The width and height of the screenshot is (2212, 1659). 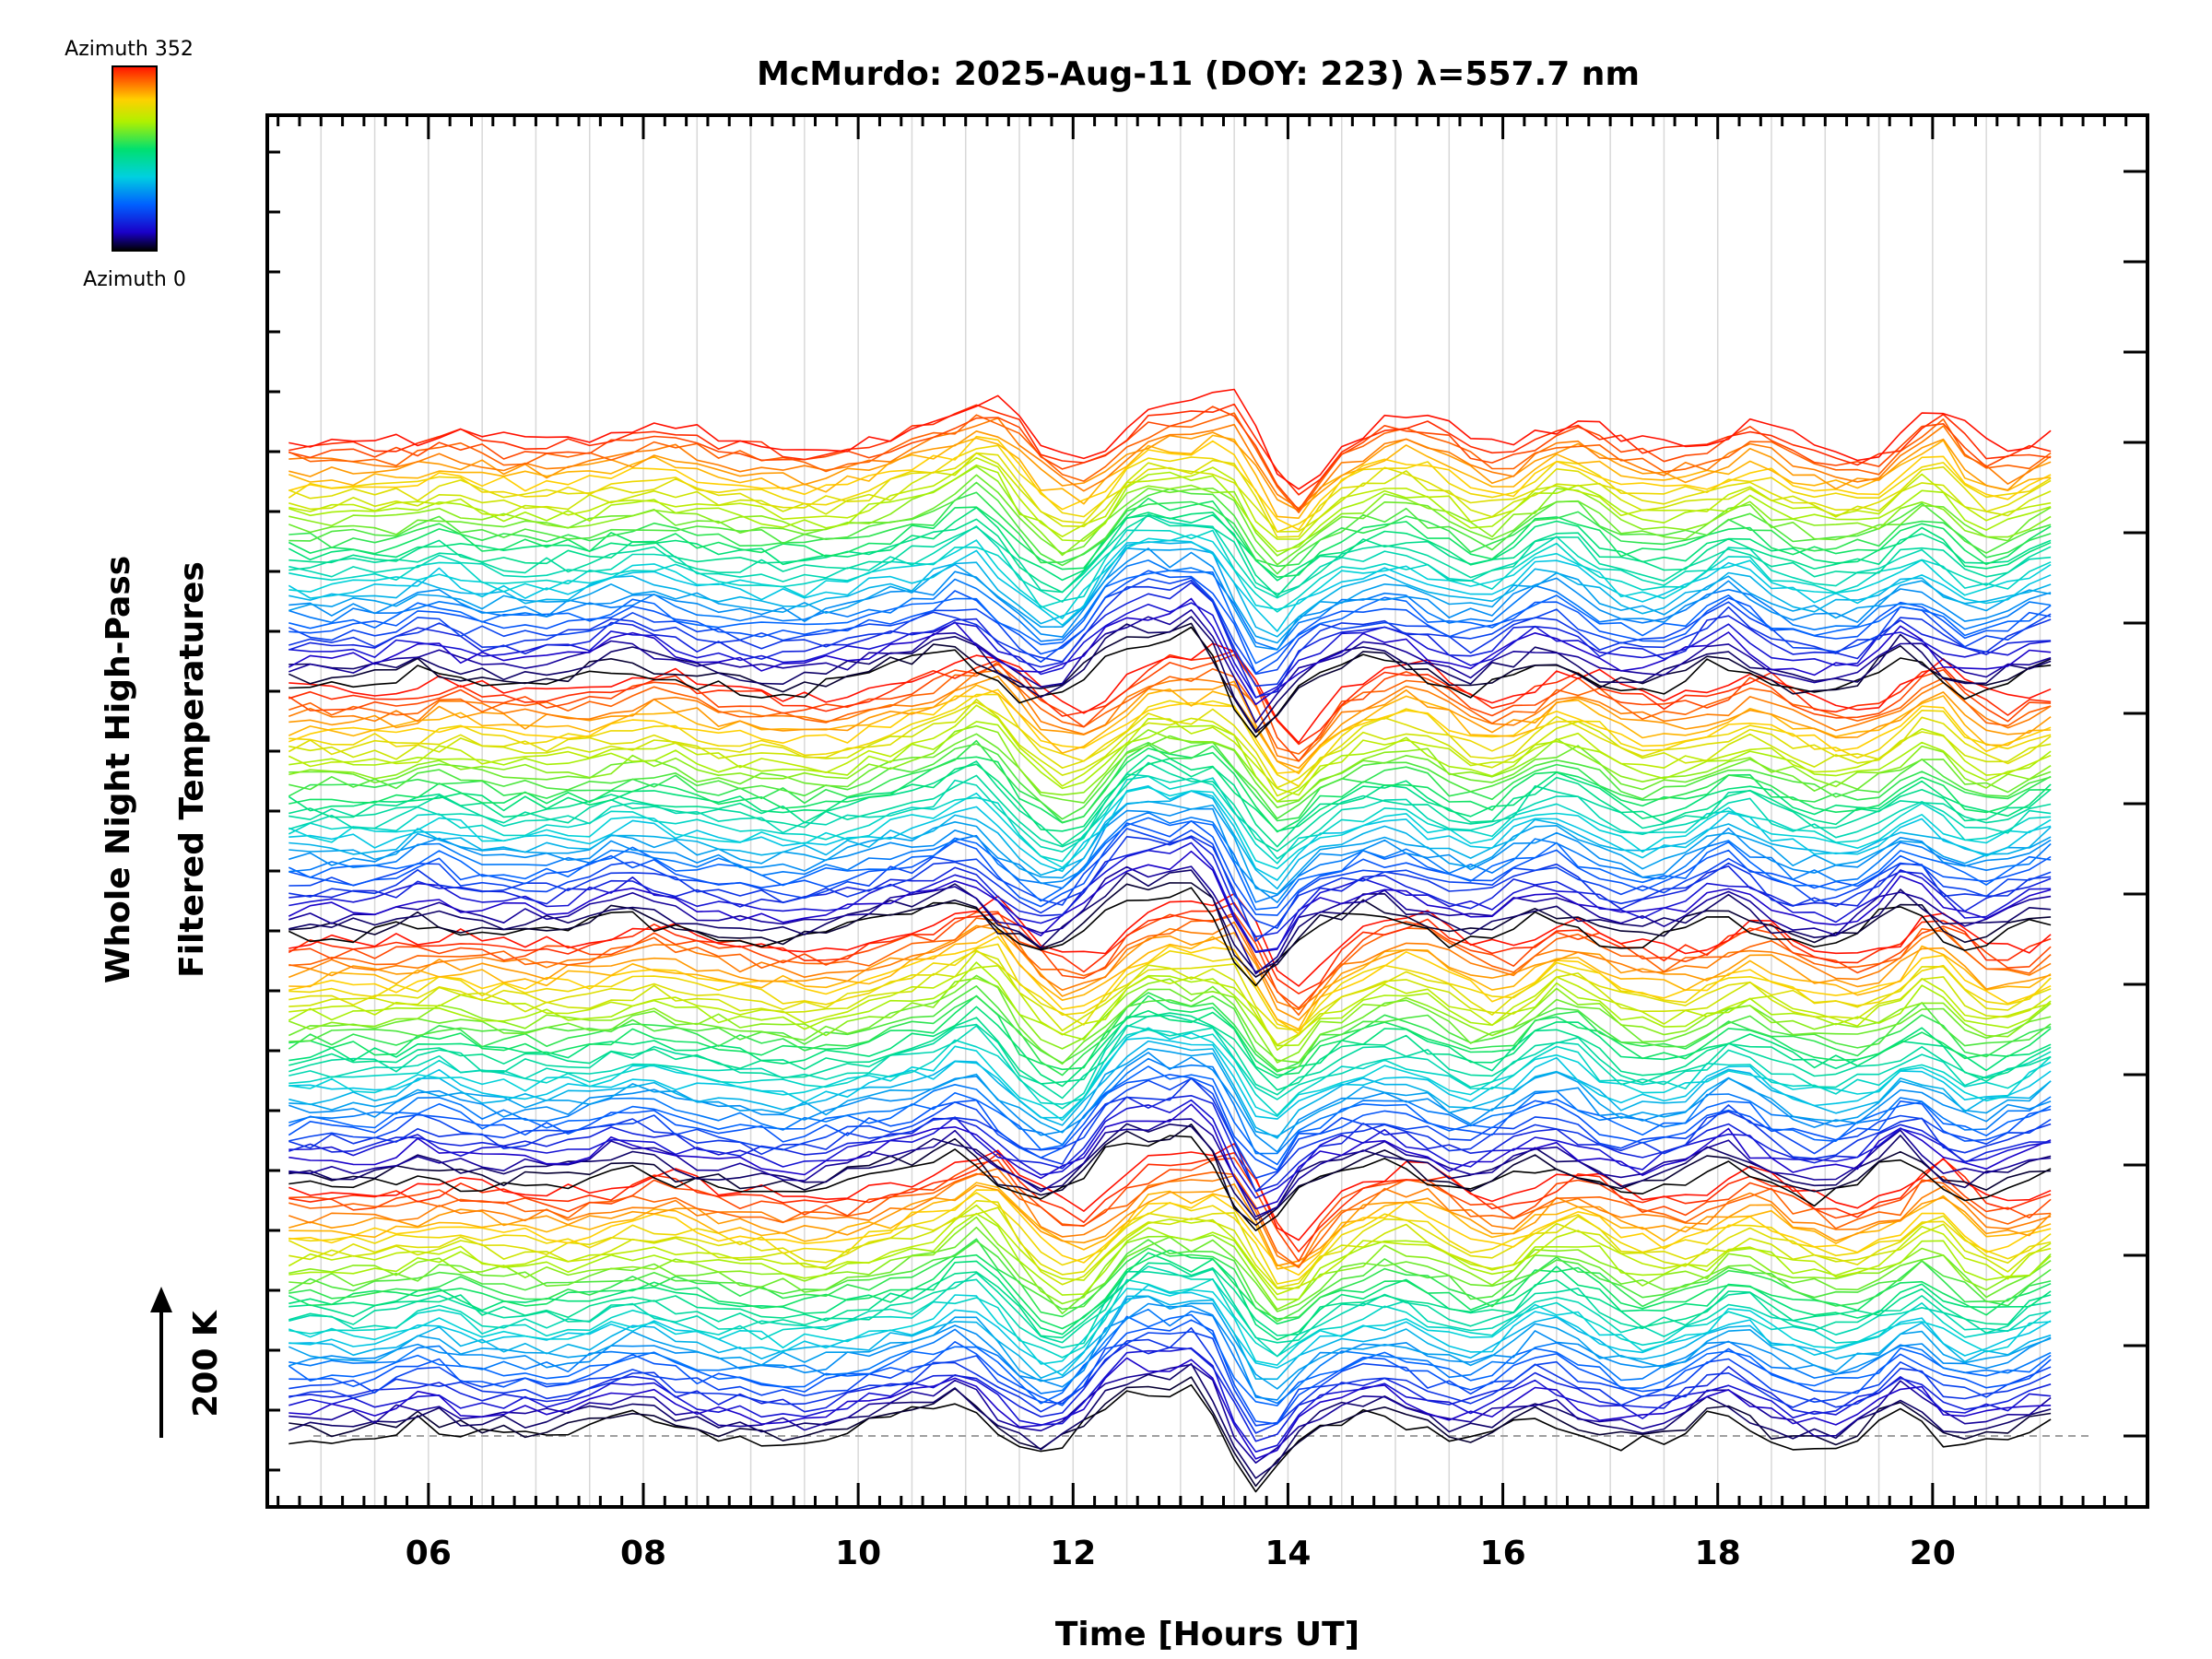 I want to click on x-tick-label: 18, so click(x=1718, y=1553).